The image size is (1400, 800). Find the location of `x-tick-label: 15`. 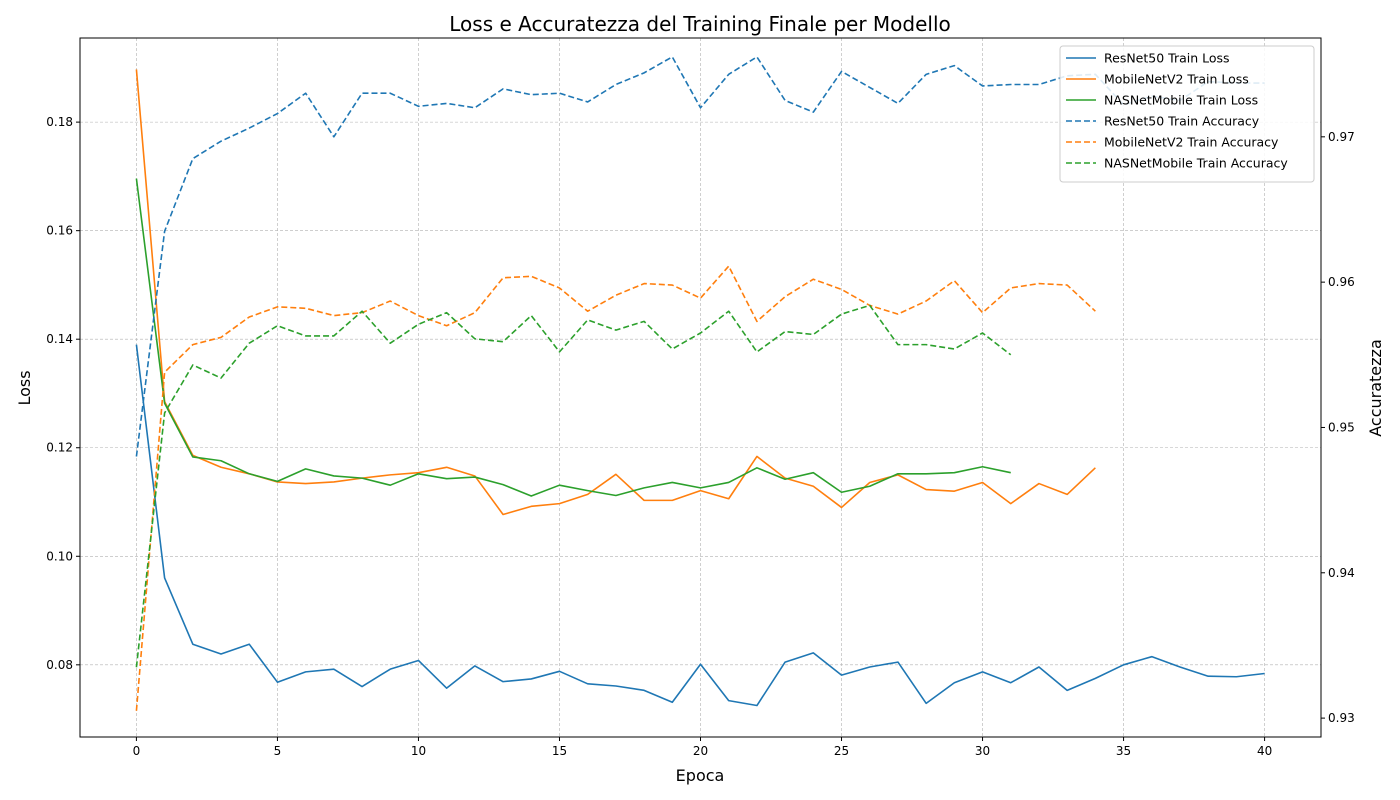

x-tick-label: 15 is located at coordinates (559, 751).